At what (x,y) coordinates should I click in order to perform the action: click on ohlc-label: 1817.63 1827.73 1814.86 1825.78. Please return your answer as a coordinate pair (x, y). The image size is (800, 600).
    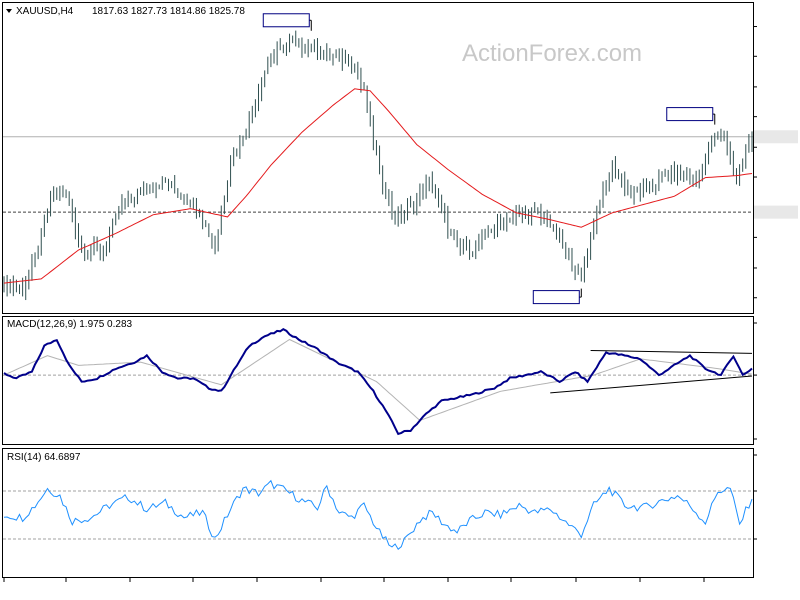
    Looking at the image, I should click on (168, 11).